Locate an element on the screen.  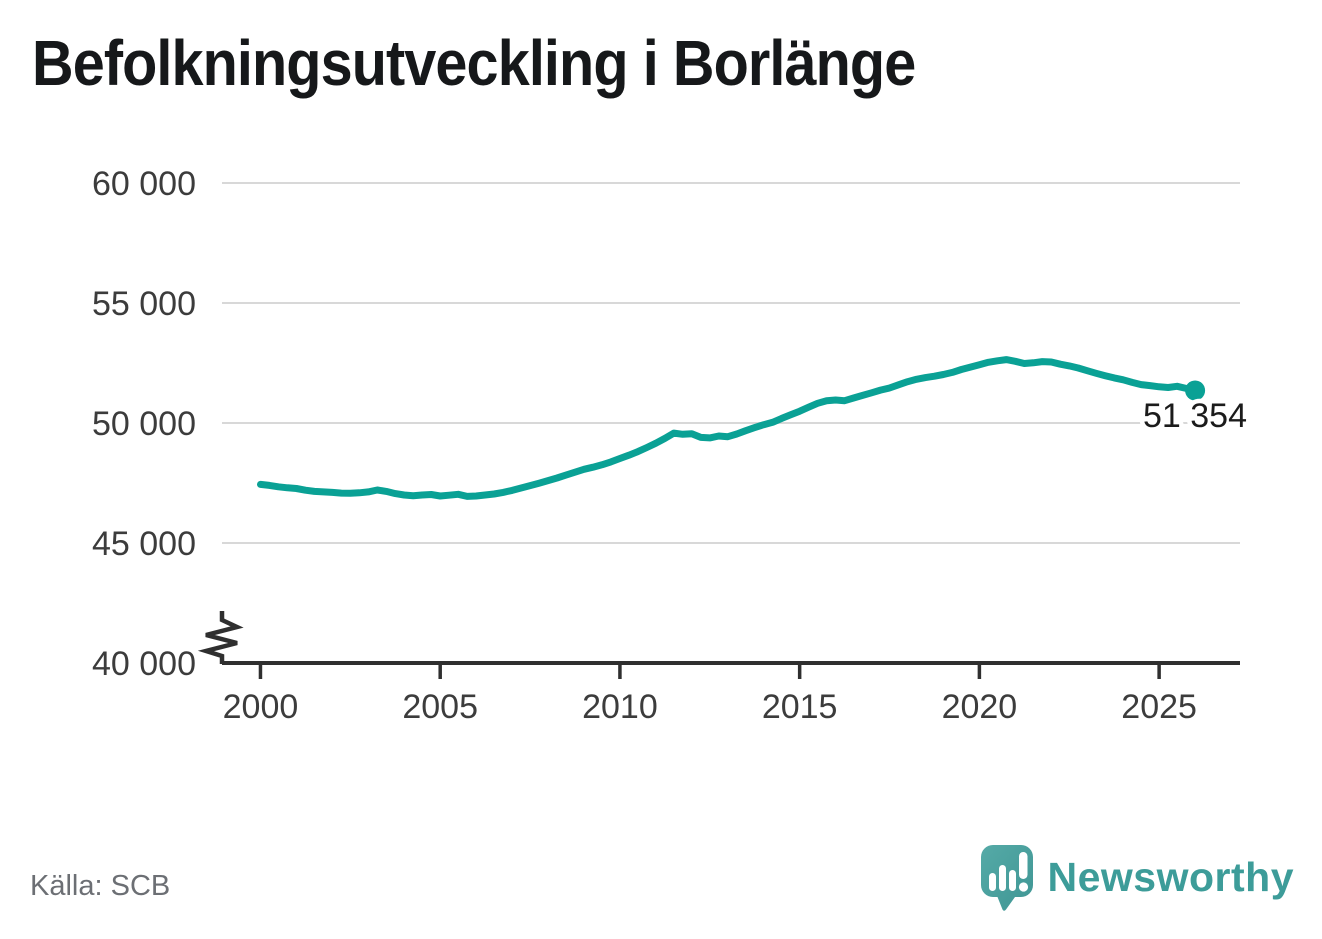
newsworthy-bubble-barchart-icon is located at coordinates (1006, 878).